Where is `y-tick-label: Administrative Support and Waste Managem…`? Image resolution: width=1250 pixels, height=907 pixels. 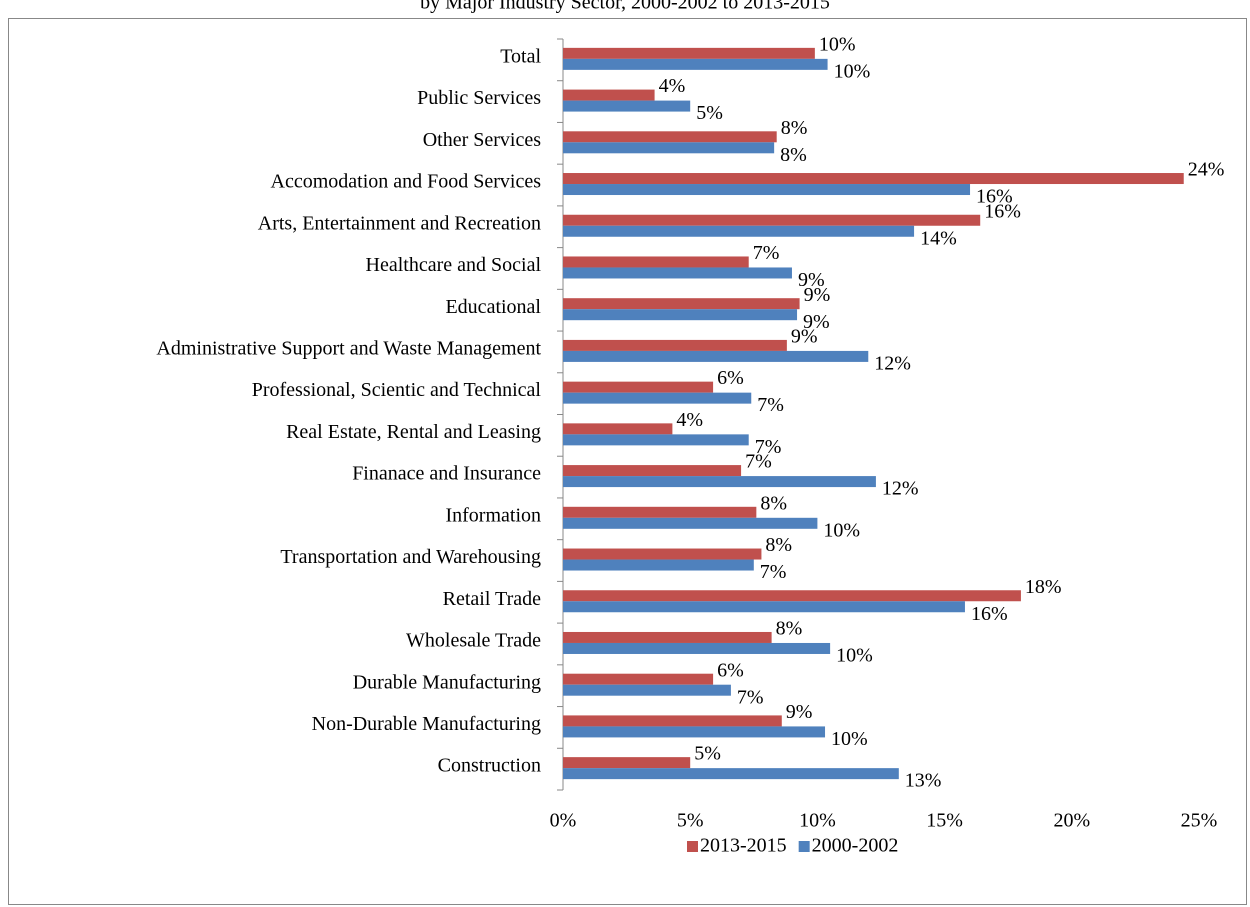
y-tick-label: Administrative Support and Waste Managem… is located at coordinates (348, 349).